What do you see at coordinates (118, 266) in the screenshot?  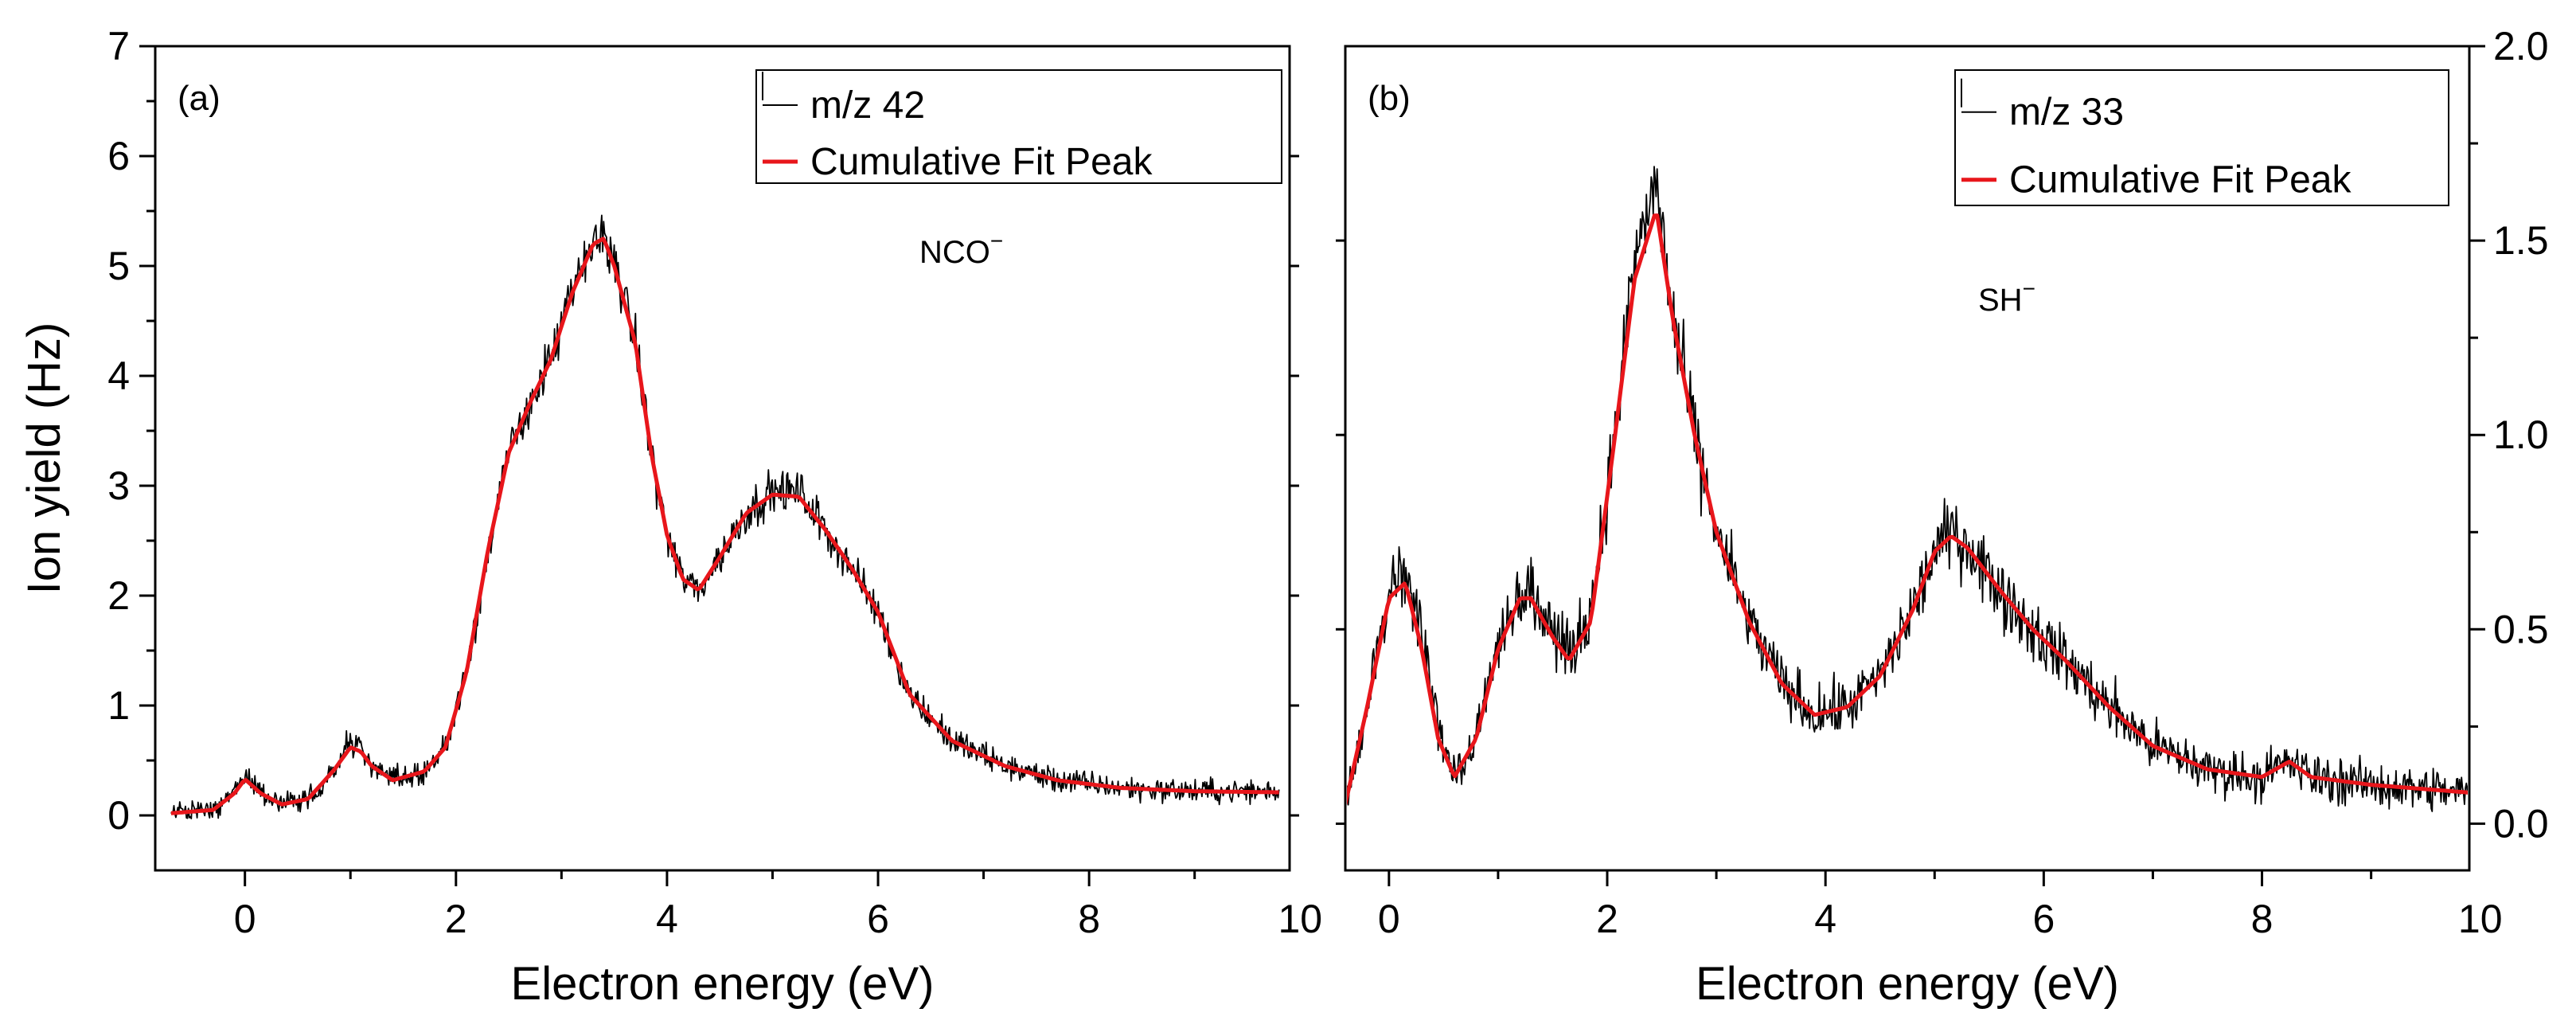 I see `y-tick-label: 5` at bounding box center [118, 266].